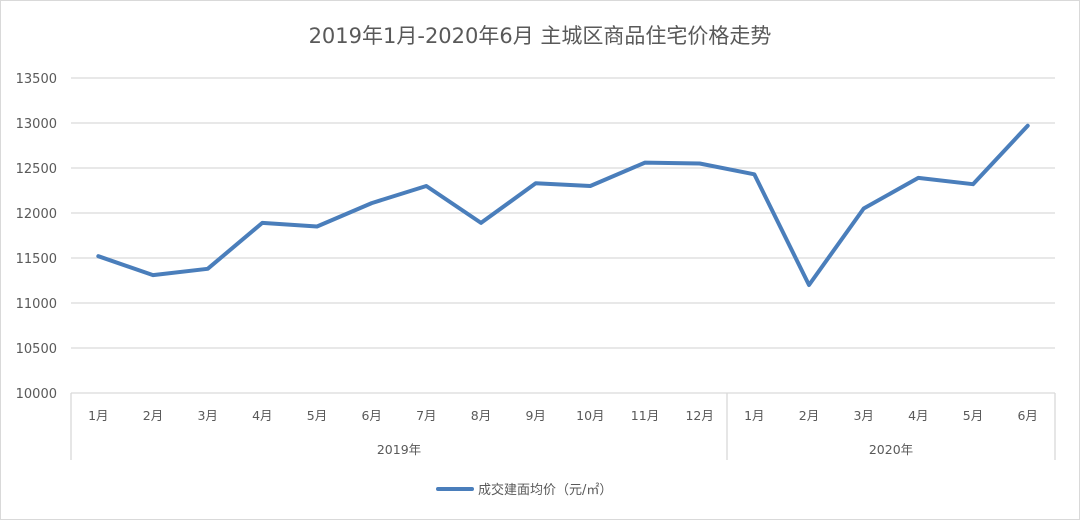  Describe the element at coordinates (36, 169) in the screenshot. I see `y-tick-label: 12500` at that location.